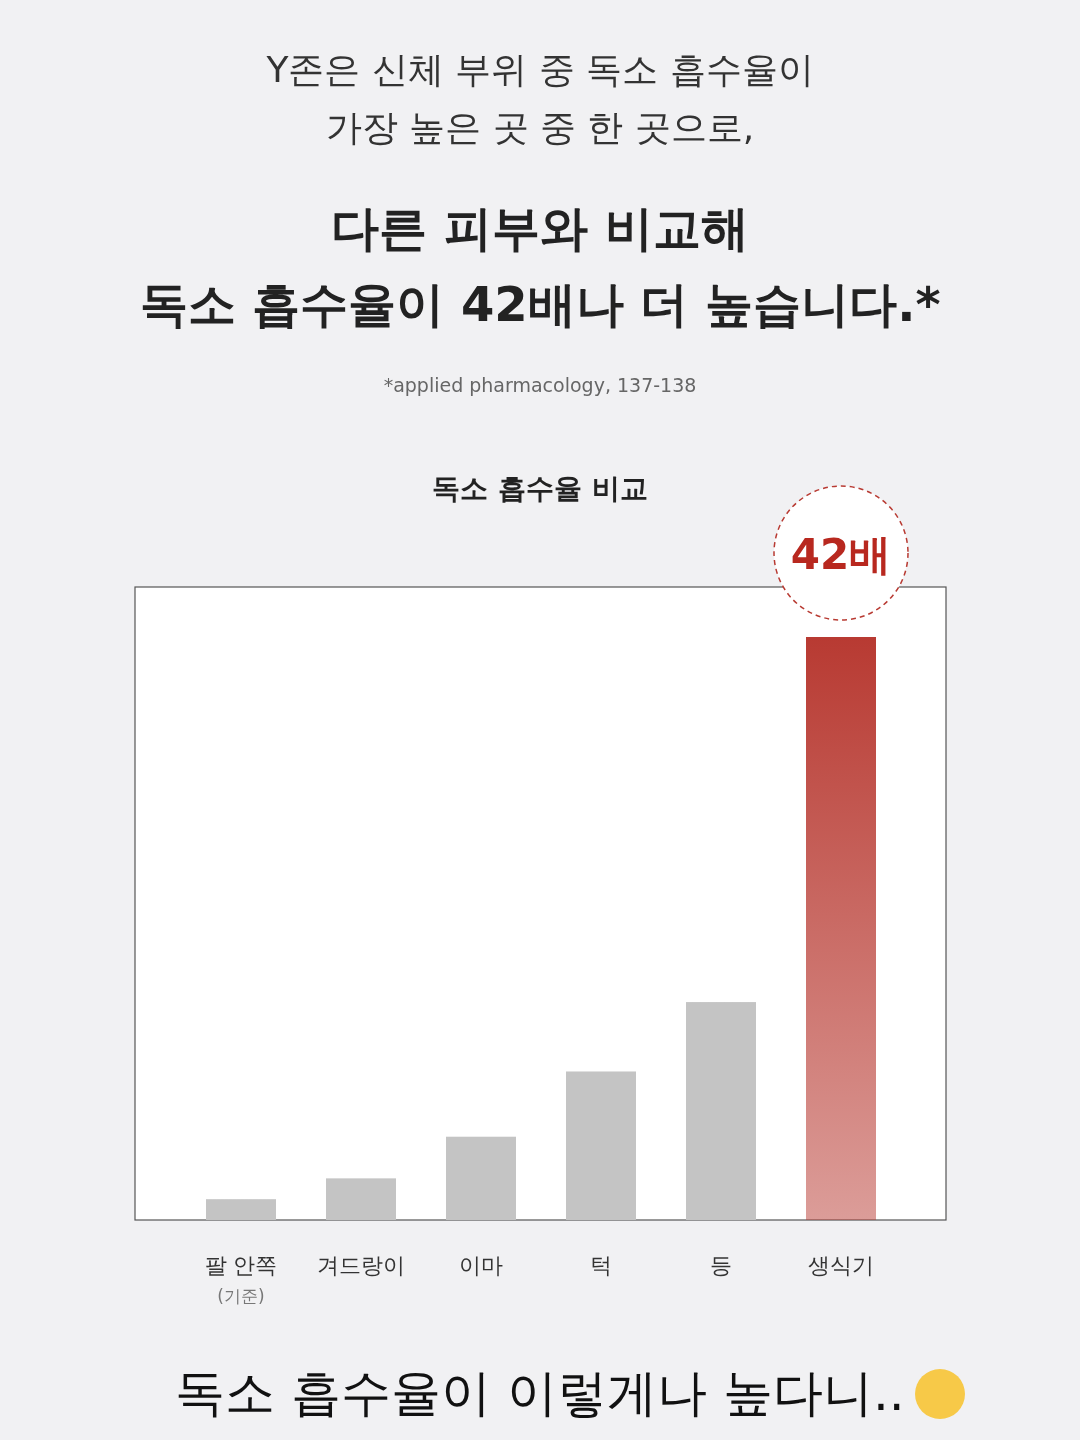 Image resolution: width=1080 pixels, height=1440 pixels. Describe the element at coordinates (540, 385) in the screenshot. I see `text: *applied pharmacology, 137-138` at that location.